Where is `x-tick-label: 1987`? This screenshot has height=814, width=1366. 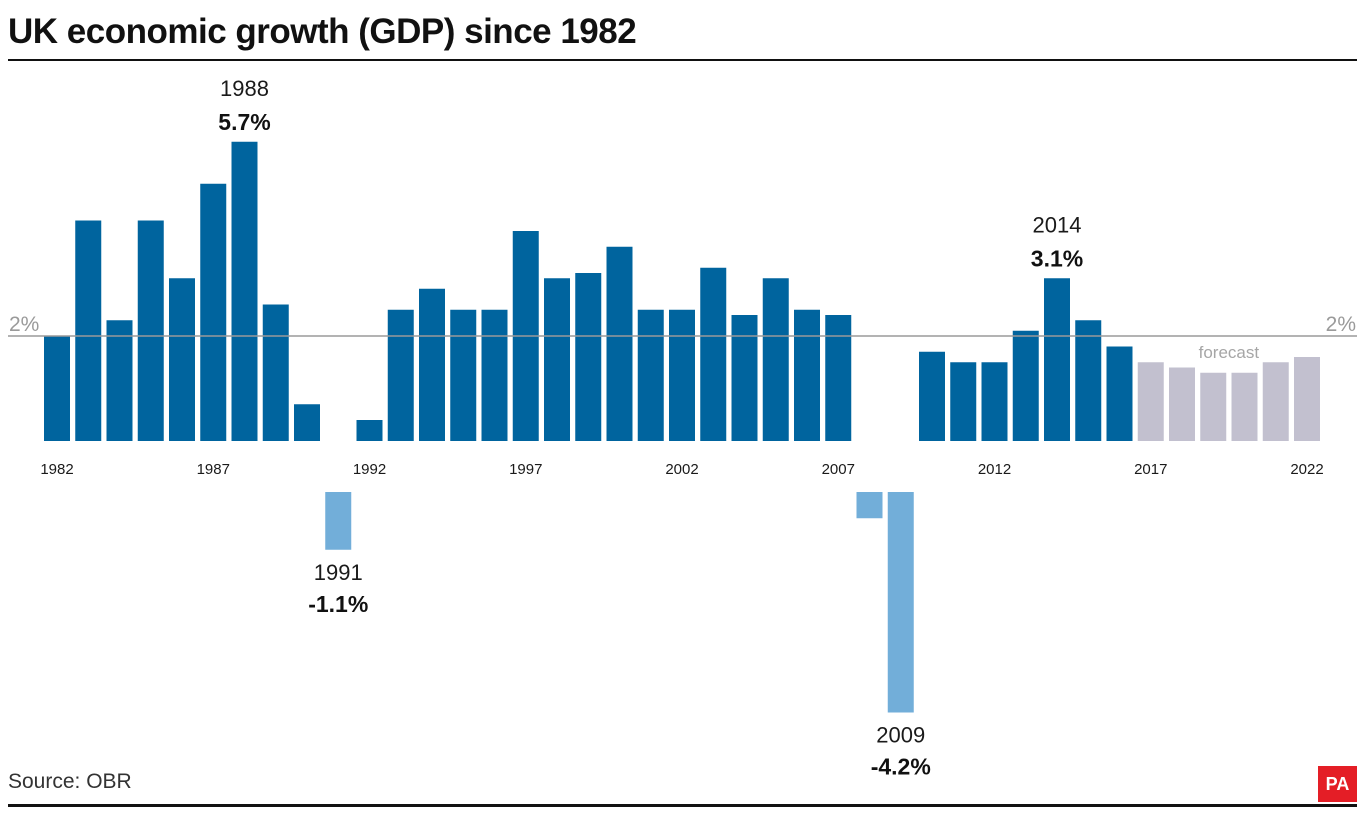
x-tick-label: 1987 is located at coordinates (213, 469).